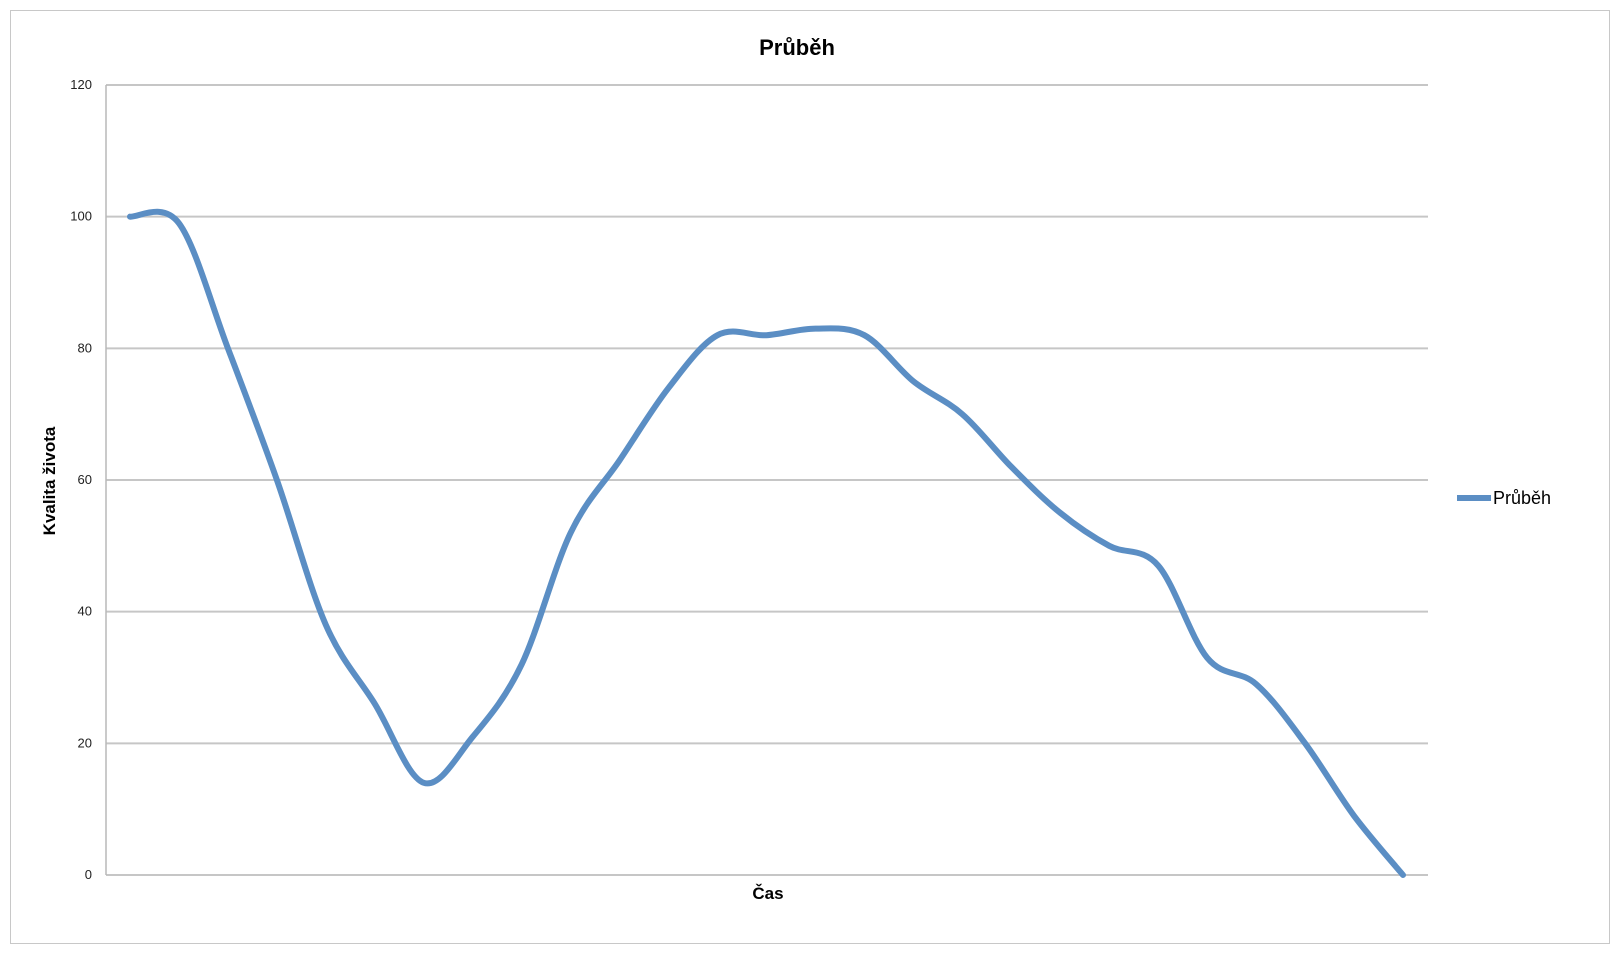 This screenshot has height=954, width=1621. I want to click on legend-label: Průběh, so click(1522, 498).